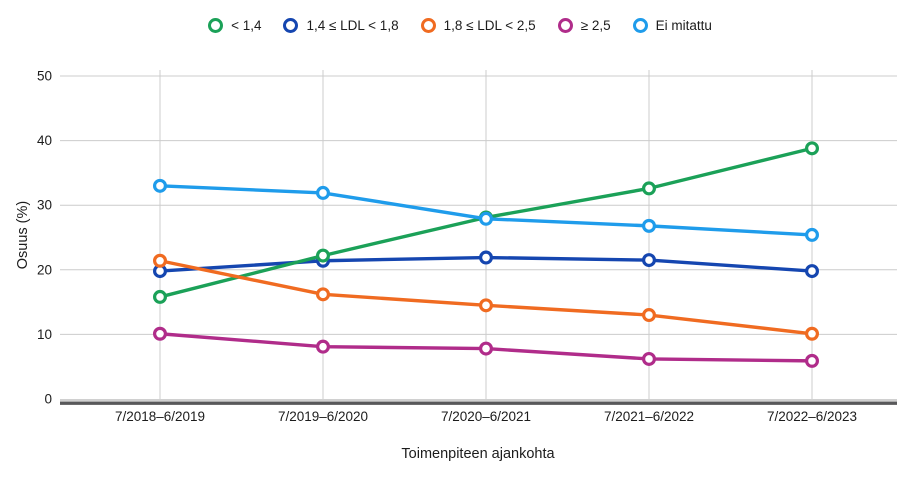 This screenshot has height=480, width=920. I want to click on y-axis-title: Osuus (%), so click(23, 235).